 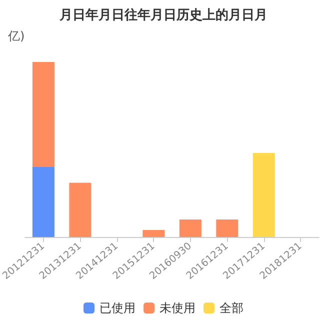 I want to click on legend-label: 未使用, so click(x=178, y=308).